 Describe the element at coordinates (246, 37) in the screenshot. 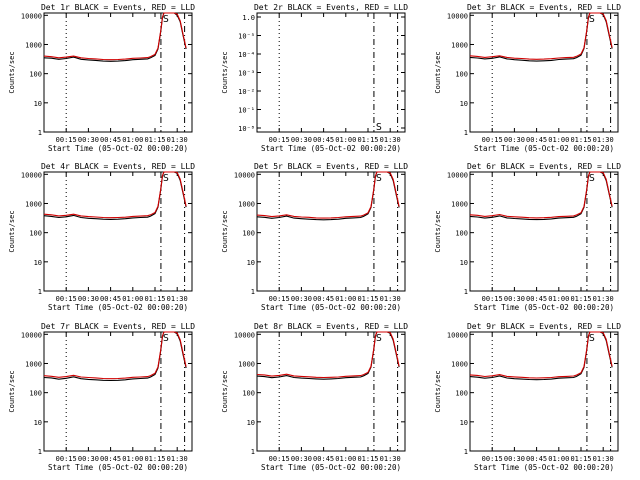

I see `y-tick-label: 10⁻⁵` at that location.